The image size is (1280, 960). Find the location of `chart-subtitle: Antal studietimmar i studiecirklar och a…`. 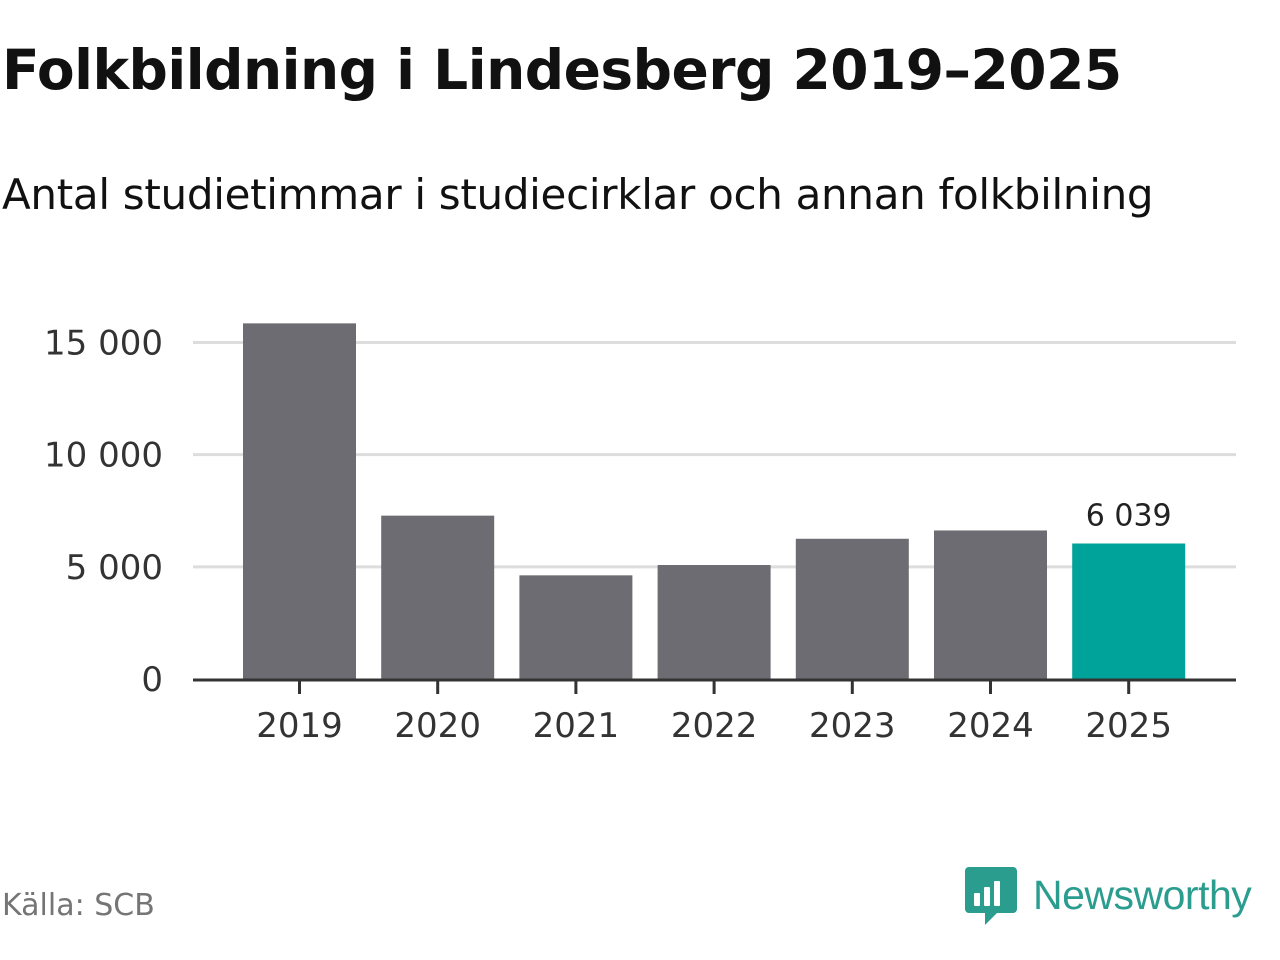

chart-subtitle: Antal studietimmar i studiecirklar och a… is located at coordinates (578, 194).